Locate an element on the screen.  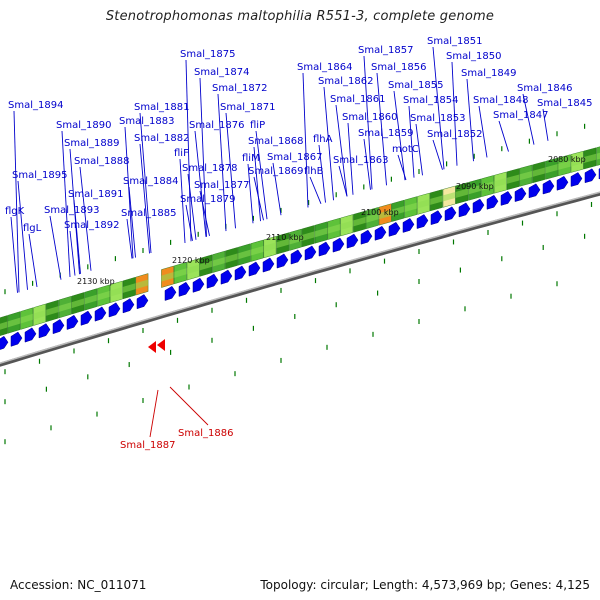
gene-label-smal_1845: Smal_1845 is located at coordinates (564, 103).